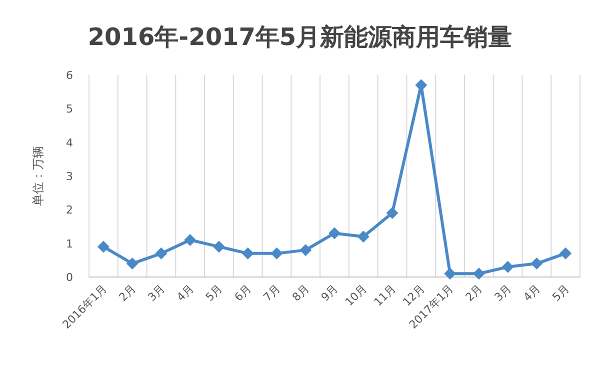 Image resolution: width=600 pixels, height=366 pixels. What do you see at coordinates (301, 293) in the screenshot?
I see `x-tick-label: 8月` at bounding box center [301, 293].